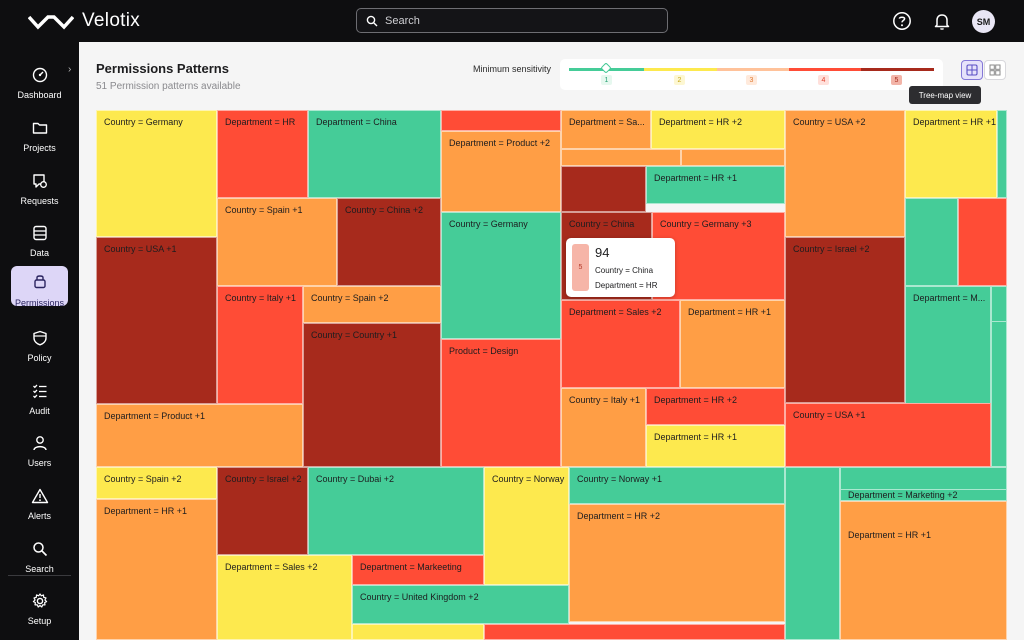  Describe the element at coordinates (39, 95) in the screenshot. I see `sidebar-label: Dashboard` at that location.